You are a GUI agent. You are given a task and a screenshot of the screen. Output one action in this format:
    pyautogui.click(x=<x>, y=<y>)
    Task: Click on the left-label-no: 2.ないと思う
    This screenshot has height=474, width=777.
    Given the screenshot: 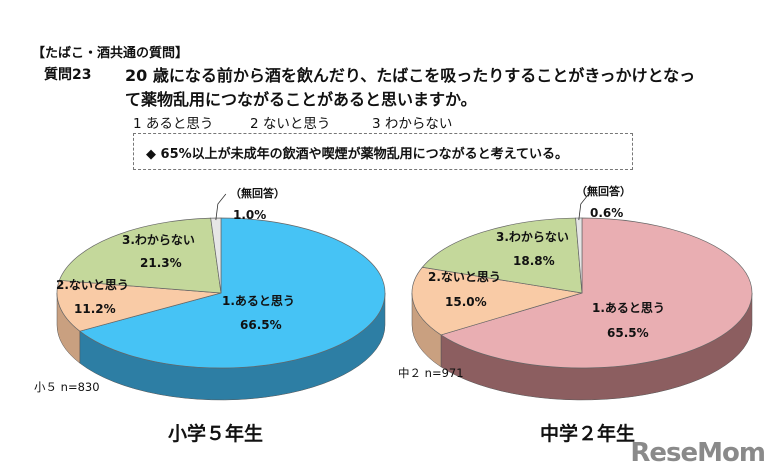 What is the action you would take?
    pyautogui.click(x=92, y=285)
    